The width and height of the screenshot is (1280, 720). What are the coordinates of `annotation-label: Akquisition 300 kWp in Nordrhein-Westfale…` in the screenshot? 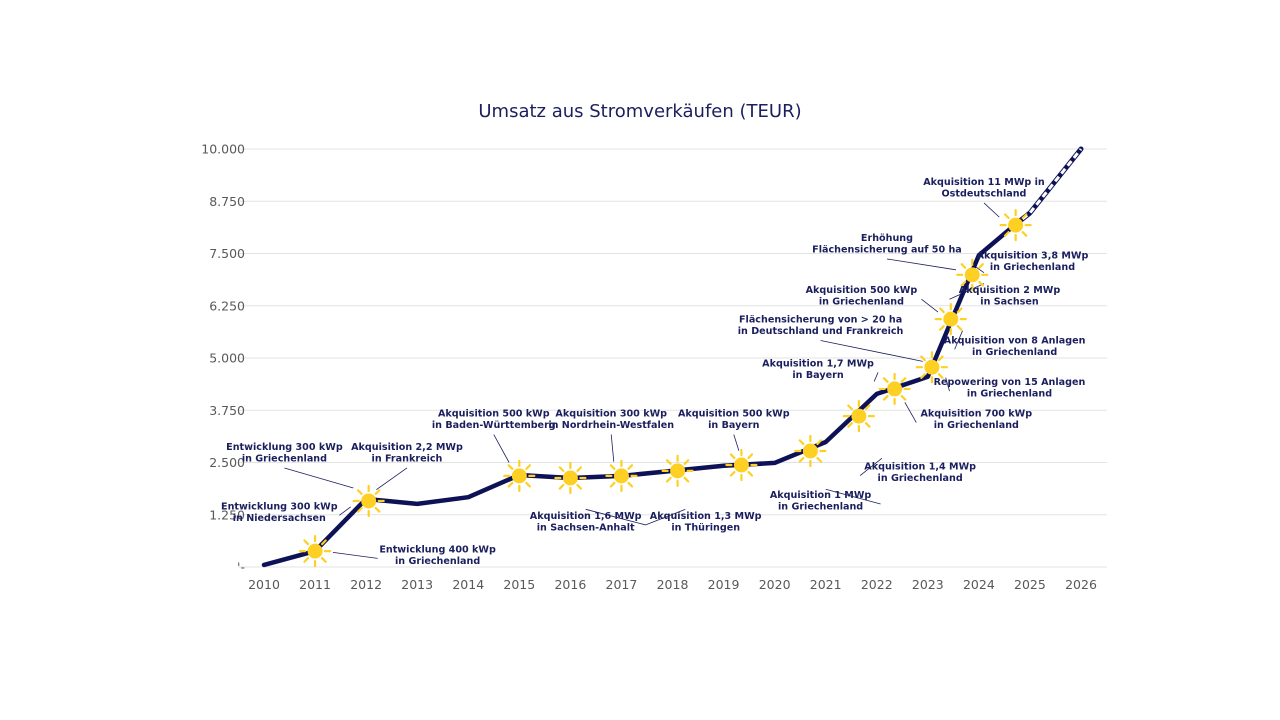 It's located at (611, 420).